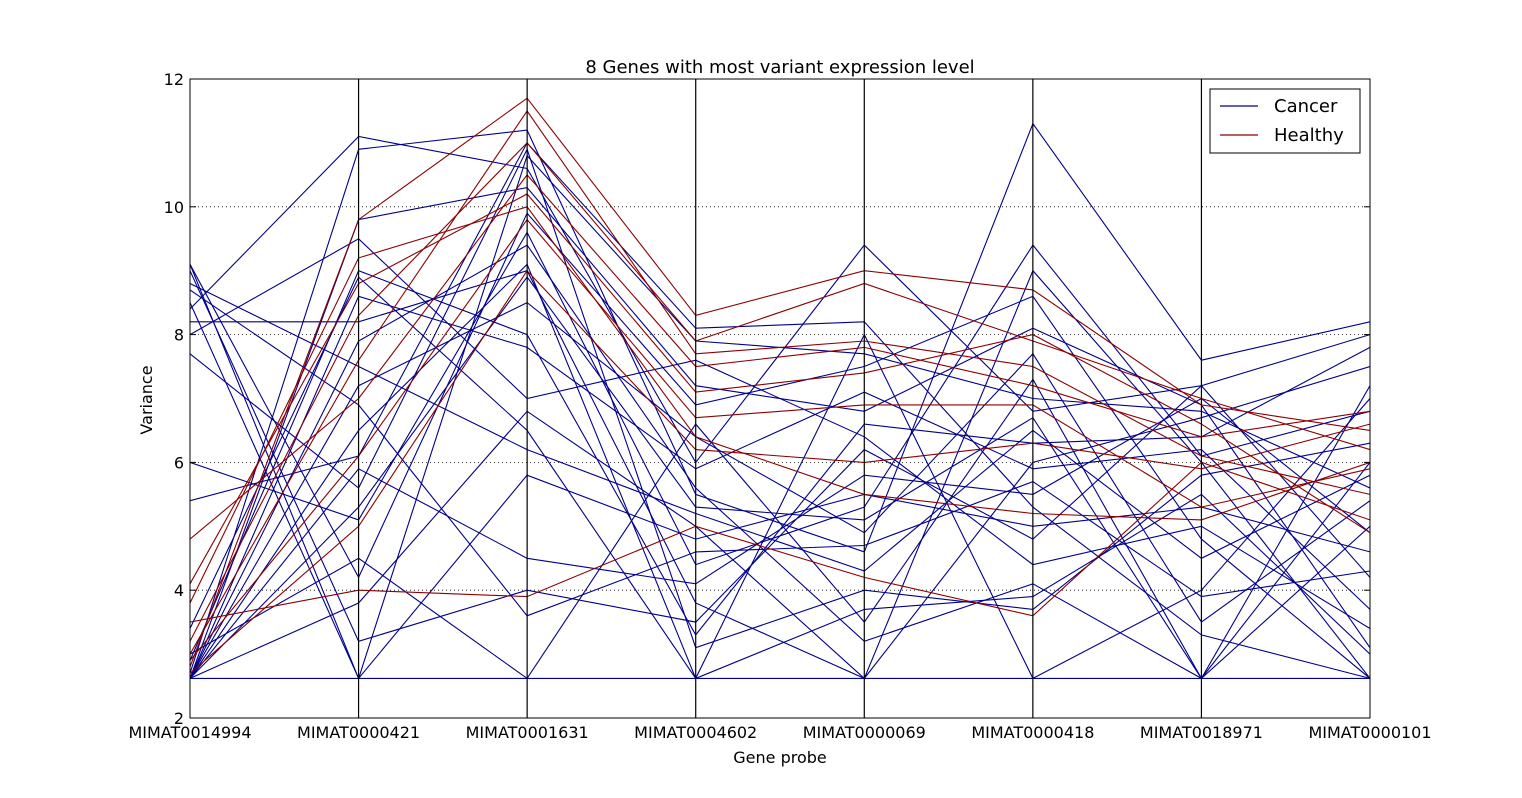 The height and width of the screenshot is (798, 1522). What do you see at coordinates (527, 732) in the screenshot?
I see `x-tick-label: MIMAT0001631` at bounding box center [527, 732].